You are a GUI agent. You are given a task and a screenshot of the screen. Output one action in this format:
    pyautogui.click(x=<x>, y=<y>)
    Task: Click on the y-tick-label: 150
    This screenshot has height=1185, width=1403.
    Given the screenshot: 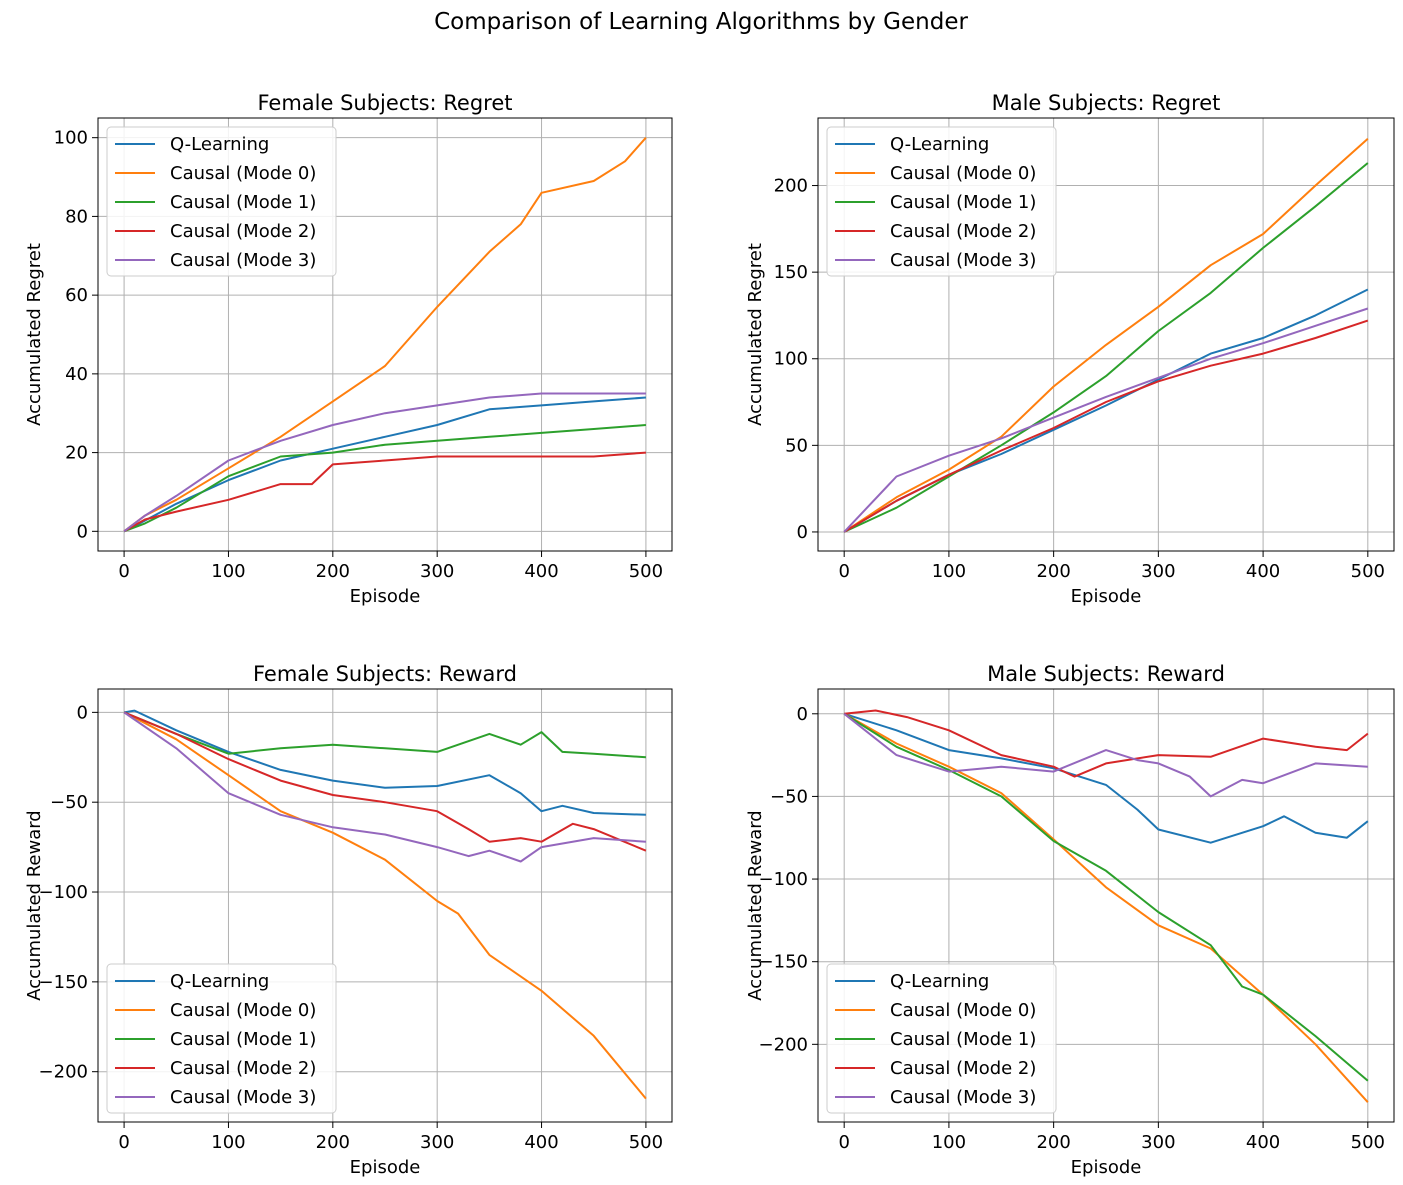 What is the action you would take?
    pyautogui.click(x=791, y=272)
    